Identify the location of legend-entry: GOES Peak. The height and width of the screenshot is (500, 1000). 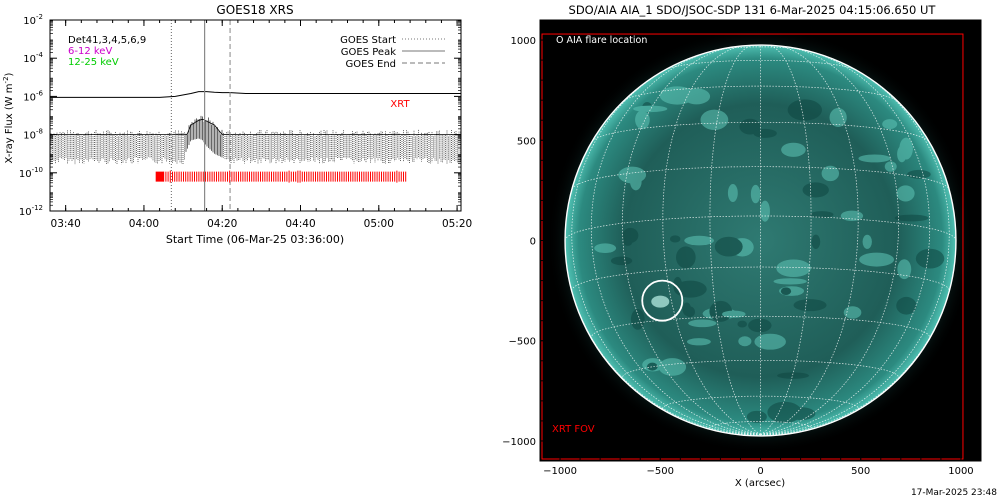
(368, 52).